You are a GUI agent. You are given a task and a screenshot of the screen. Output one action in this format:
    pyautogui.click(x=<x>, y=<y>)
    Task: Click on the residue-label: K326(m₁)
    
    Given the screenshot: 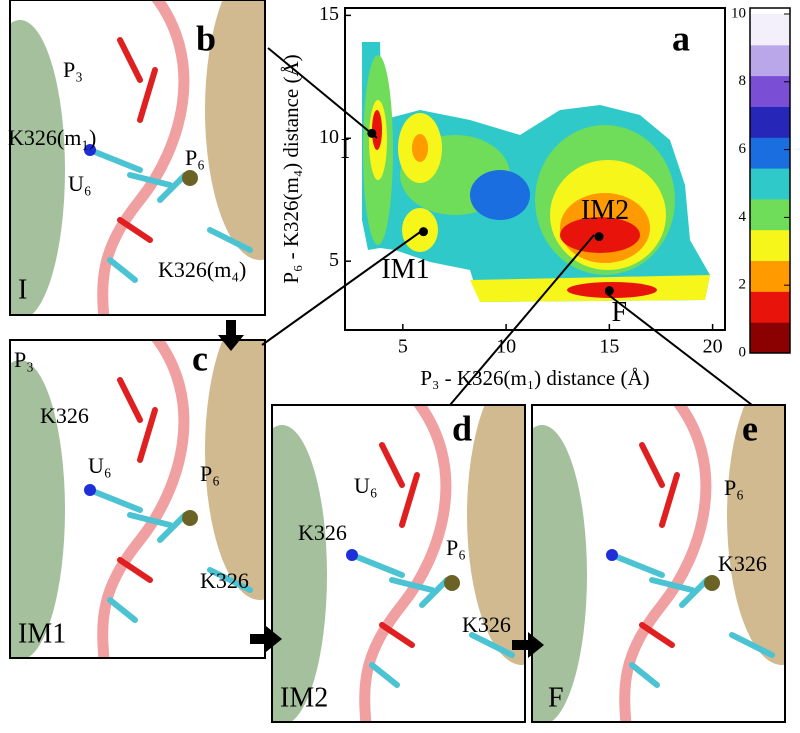 What is the action you would take?
    pyautogui.click(x=52, y=137)
    